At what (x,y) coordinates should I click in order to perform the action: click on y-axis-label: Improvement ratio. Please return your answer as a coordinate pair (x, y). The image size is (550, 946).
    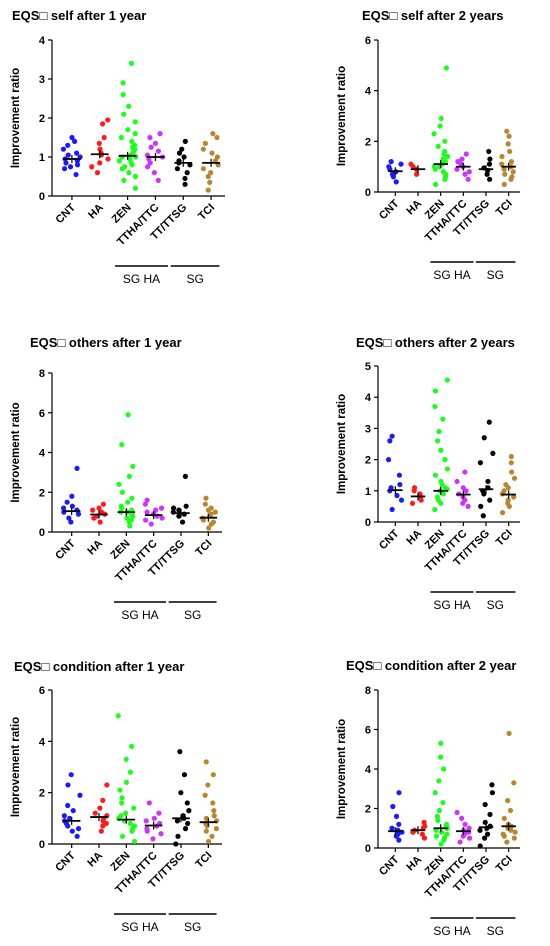
    Looking at the image, I should click on (16, 452).